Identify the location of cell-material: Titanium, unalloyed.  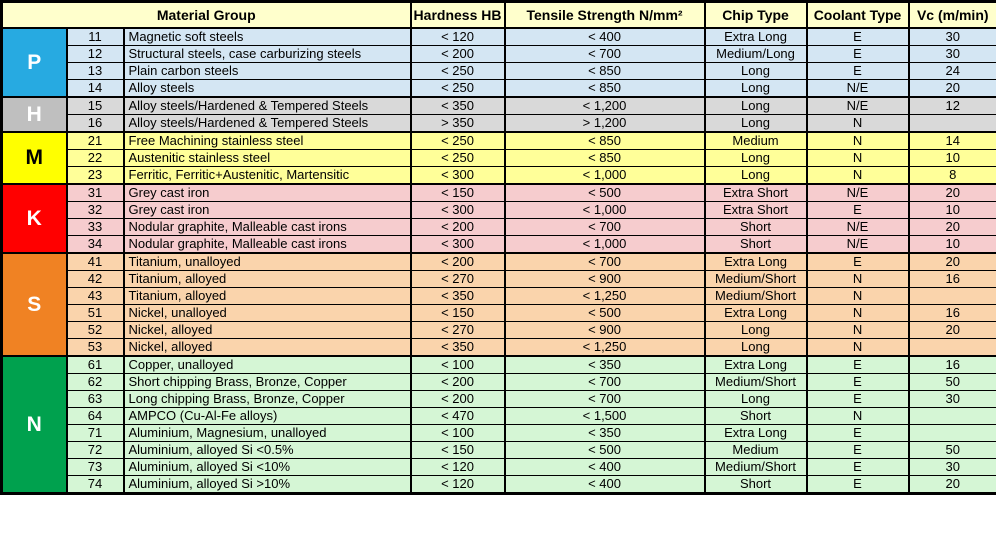
(267, 261).